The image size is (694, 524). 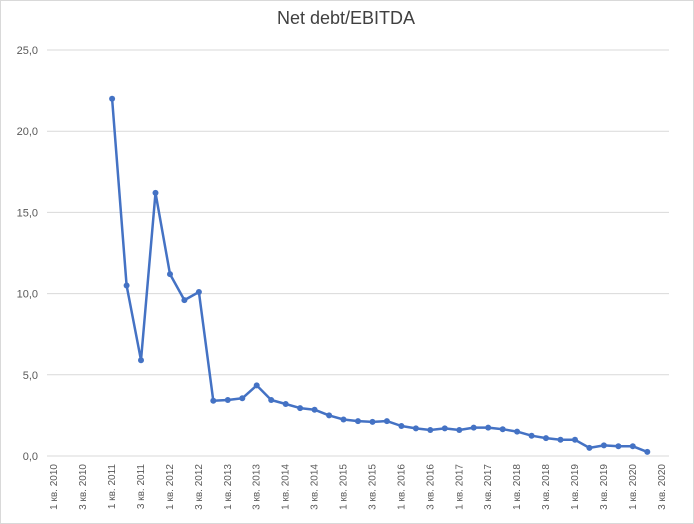 What do you see at coordinates (257, 487) in the screenshot?
I see `x-tick-label: 3 кв. 2013` at bounding box center [257, 487].